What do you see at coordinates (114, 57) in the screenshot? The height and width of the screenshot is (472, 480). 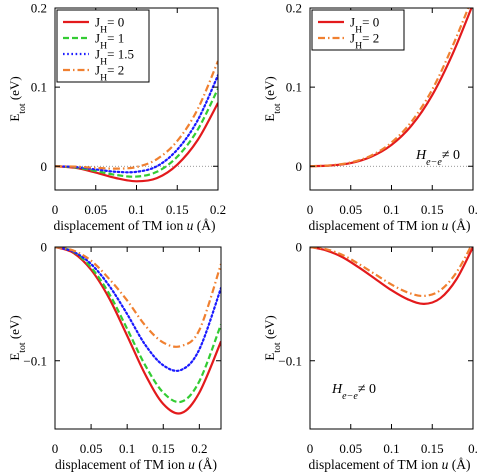 I see `legend-entry: JH= 1.5` at bounding box center [114, 57].